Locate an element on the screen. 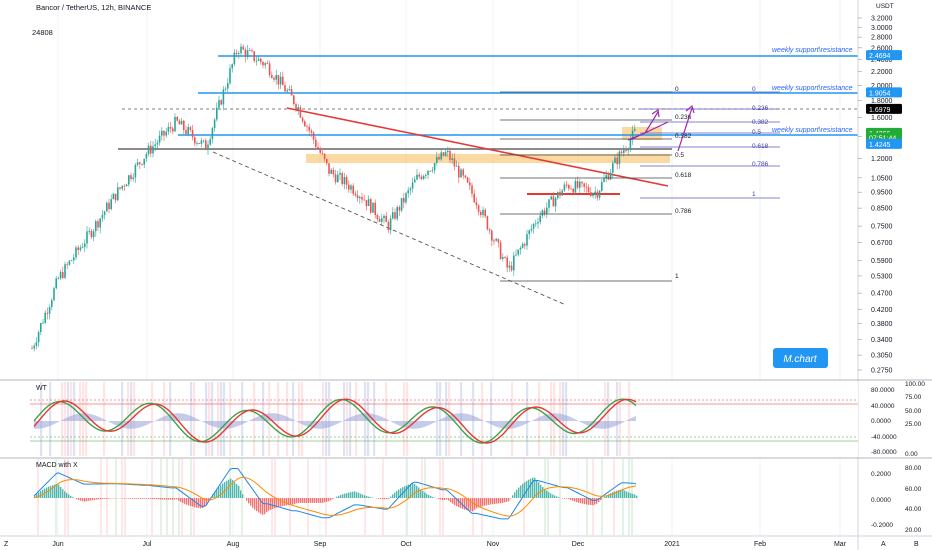 This screenshot has width=932, height=550. dashed-trendline is located at coordinates (389, 228).